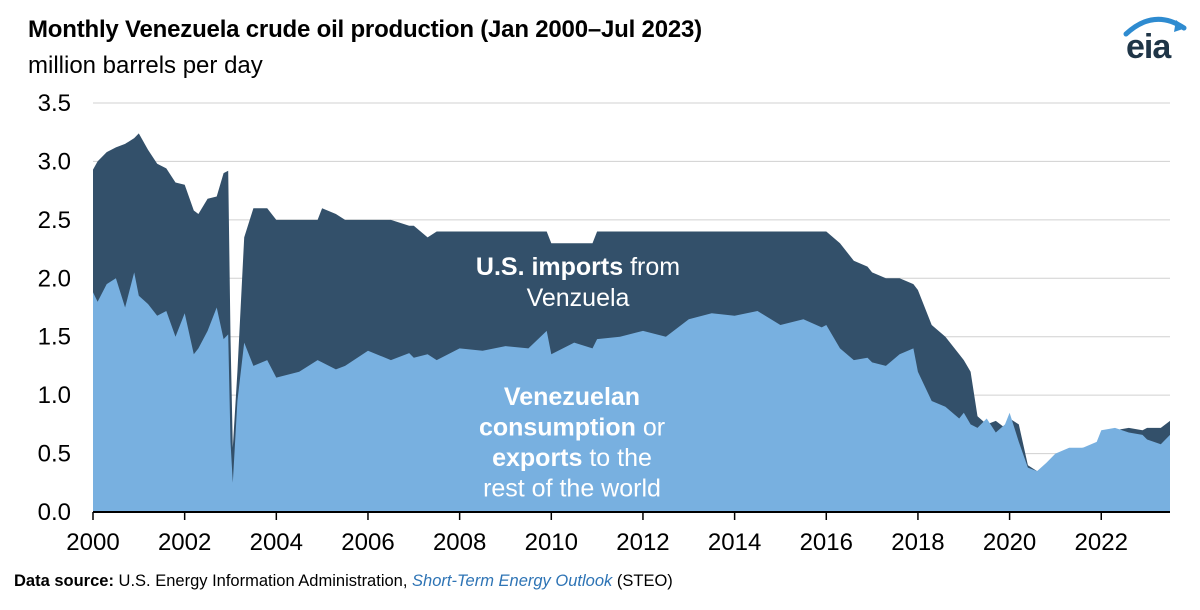 This screenshot has height=610, width=1200. What do you see at coordinates (644, 581) in the screenshot?
I see `footer-suffix: (STEO)` at bounding box center [644, 581].